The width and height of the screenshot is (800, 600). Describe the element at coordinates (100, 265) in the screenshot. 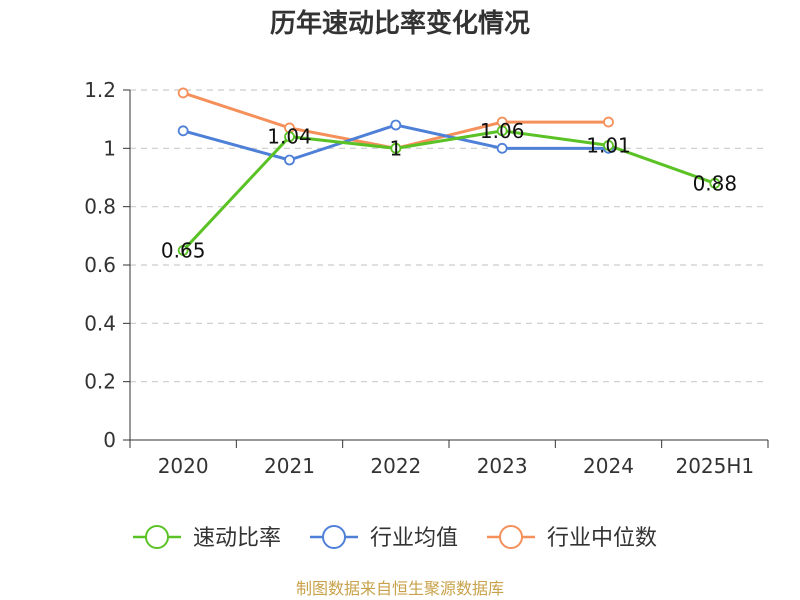

I see `y-tick-label: 0.6` at that location.